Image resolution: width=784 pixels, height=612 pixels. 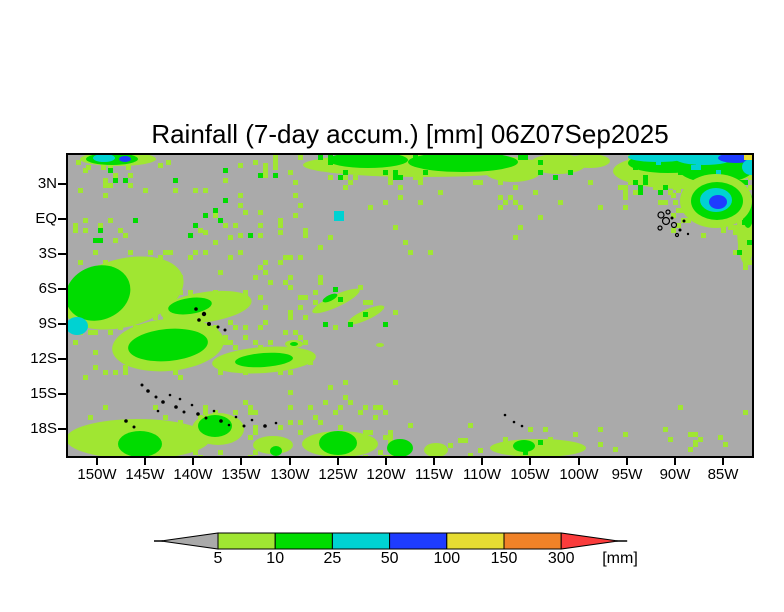 What do you see at coordinates (475, 541) in the screenshot?
I see `colorbar-segment-yellow` at bounding box center [475, 541].